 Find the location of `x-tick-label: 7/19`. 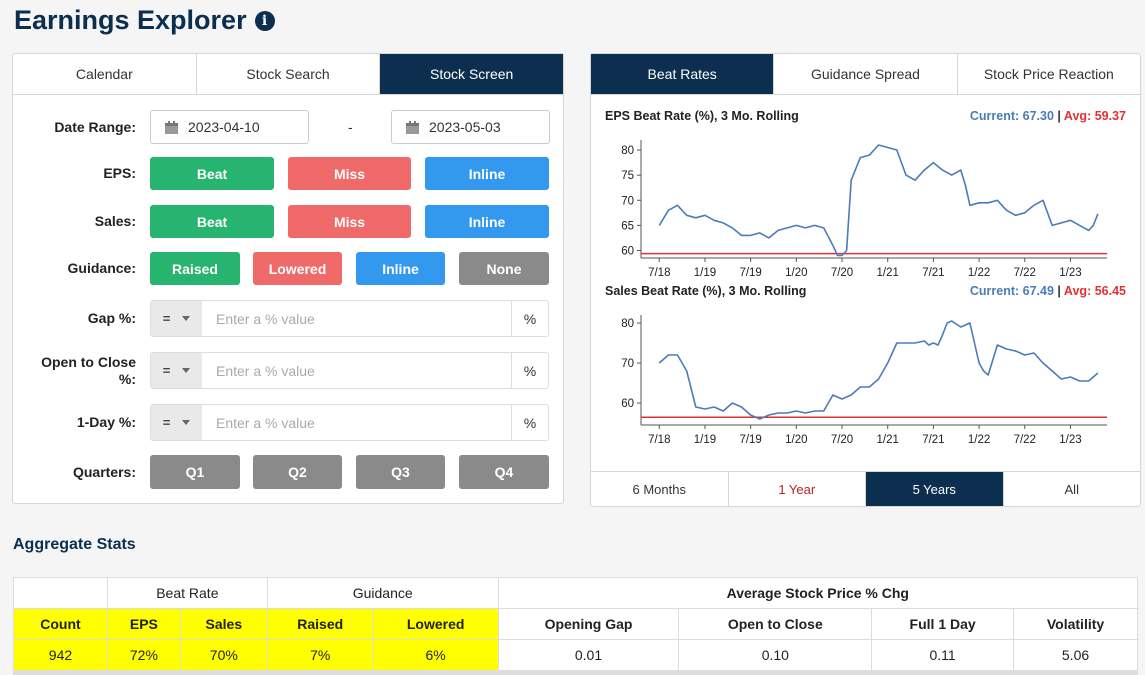

x-tick-label: 7/19 is located at coordinates (750, 440).